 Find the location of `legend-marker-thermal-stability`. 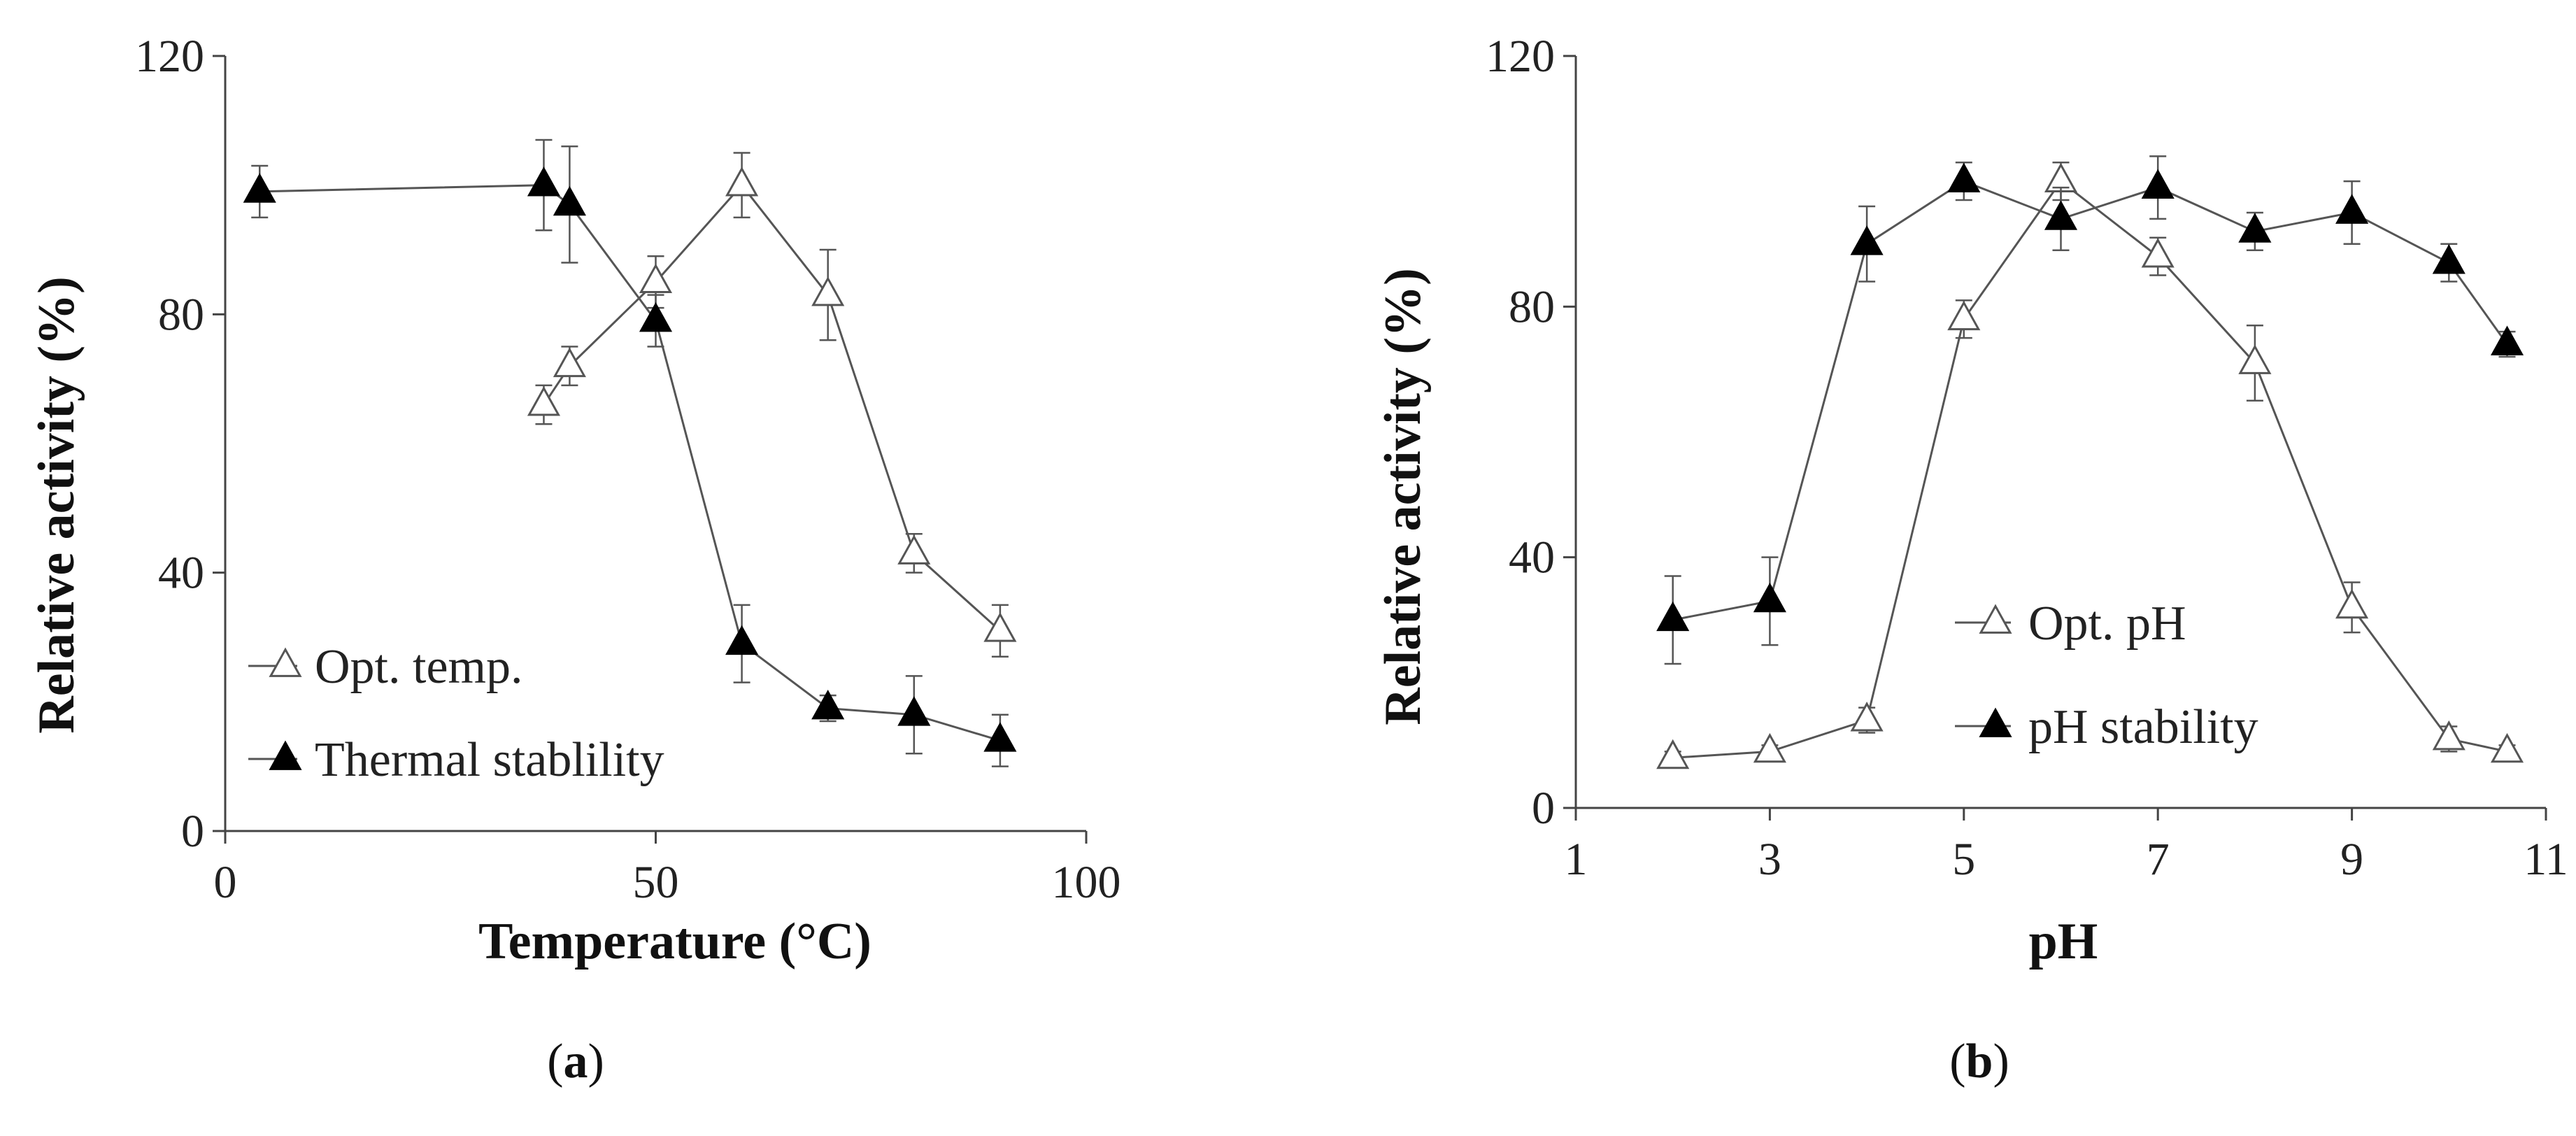

legend-marker-thermal-stability is located at coordinates (285, 755).